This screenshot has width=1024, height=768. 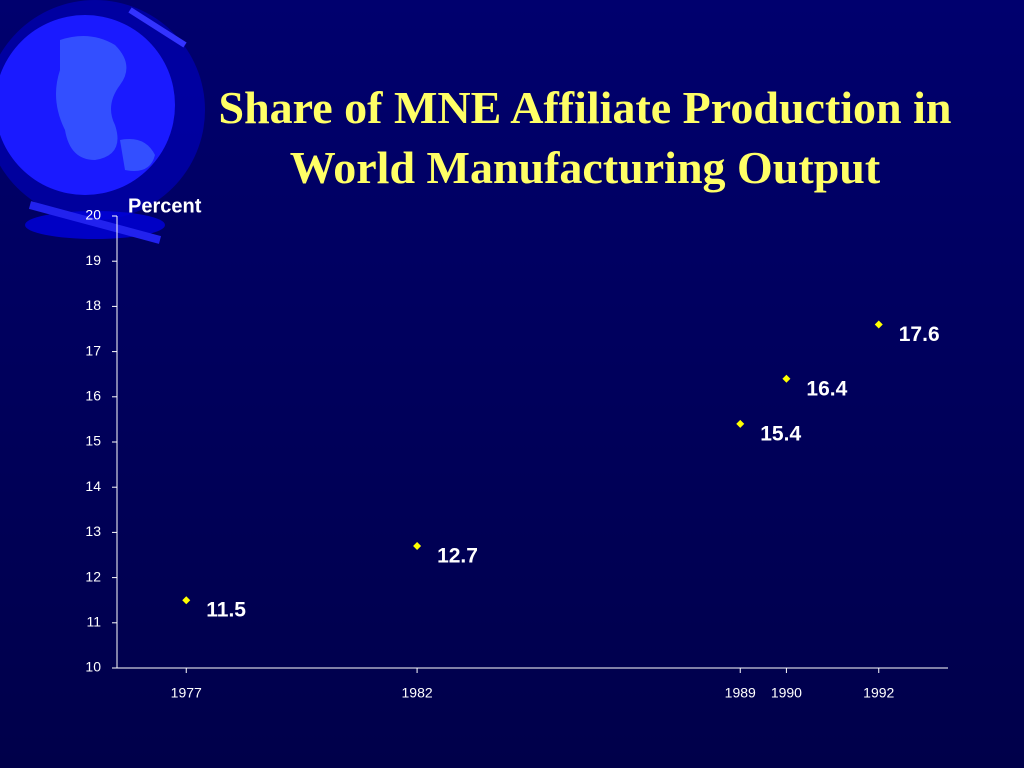 I want to click on data-label: 16.4, so click(x=826, y=388).